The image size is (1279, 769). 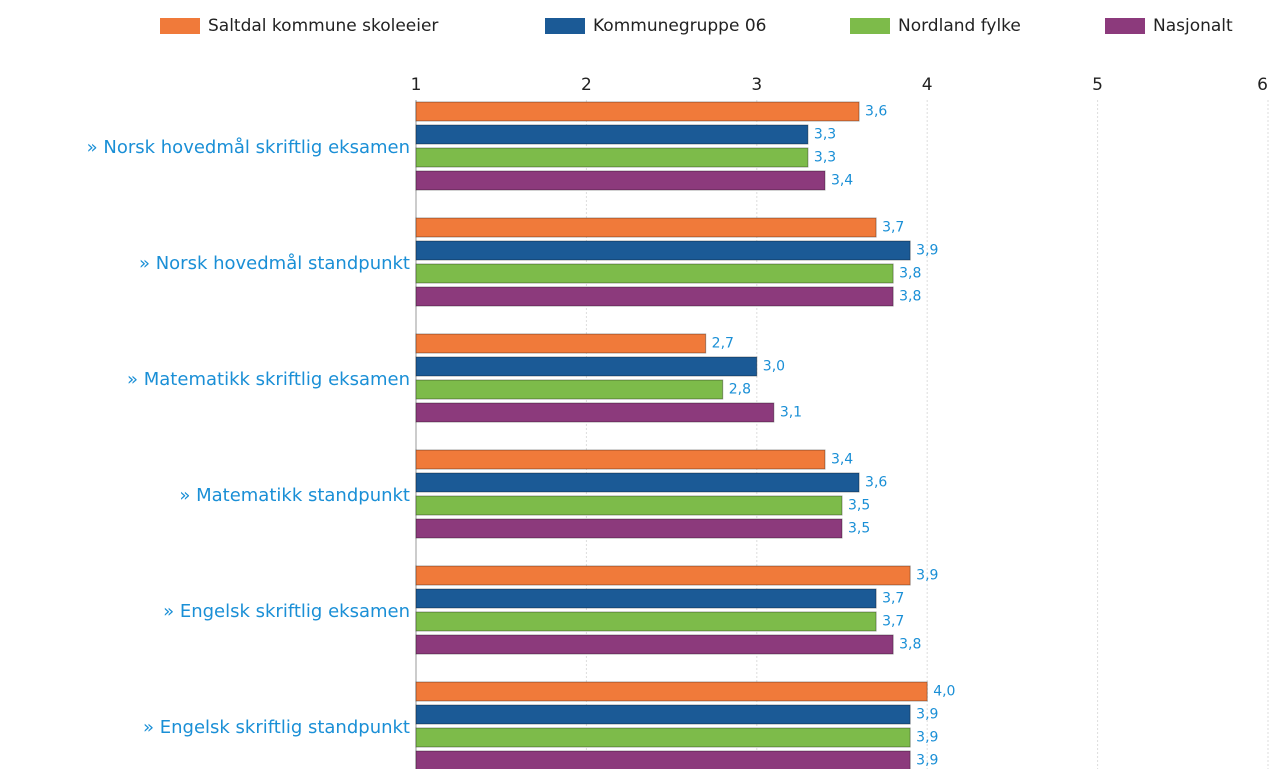 I want to click on value-label: 3,0, so click(x=774, y=367).